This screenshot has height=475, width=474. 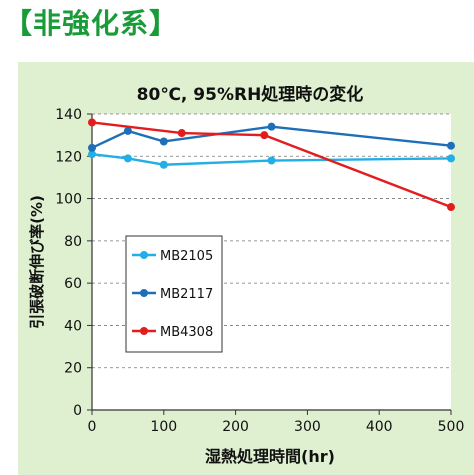 I want to click on legend: MB2105 MB2117 MB4308, so click(x=174, y=294).